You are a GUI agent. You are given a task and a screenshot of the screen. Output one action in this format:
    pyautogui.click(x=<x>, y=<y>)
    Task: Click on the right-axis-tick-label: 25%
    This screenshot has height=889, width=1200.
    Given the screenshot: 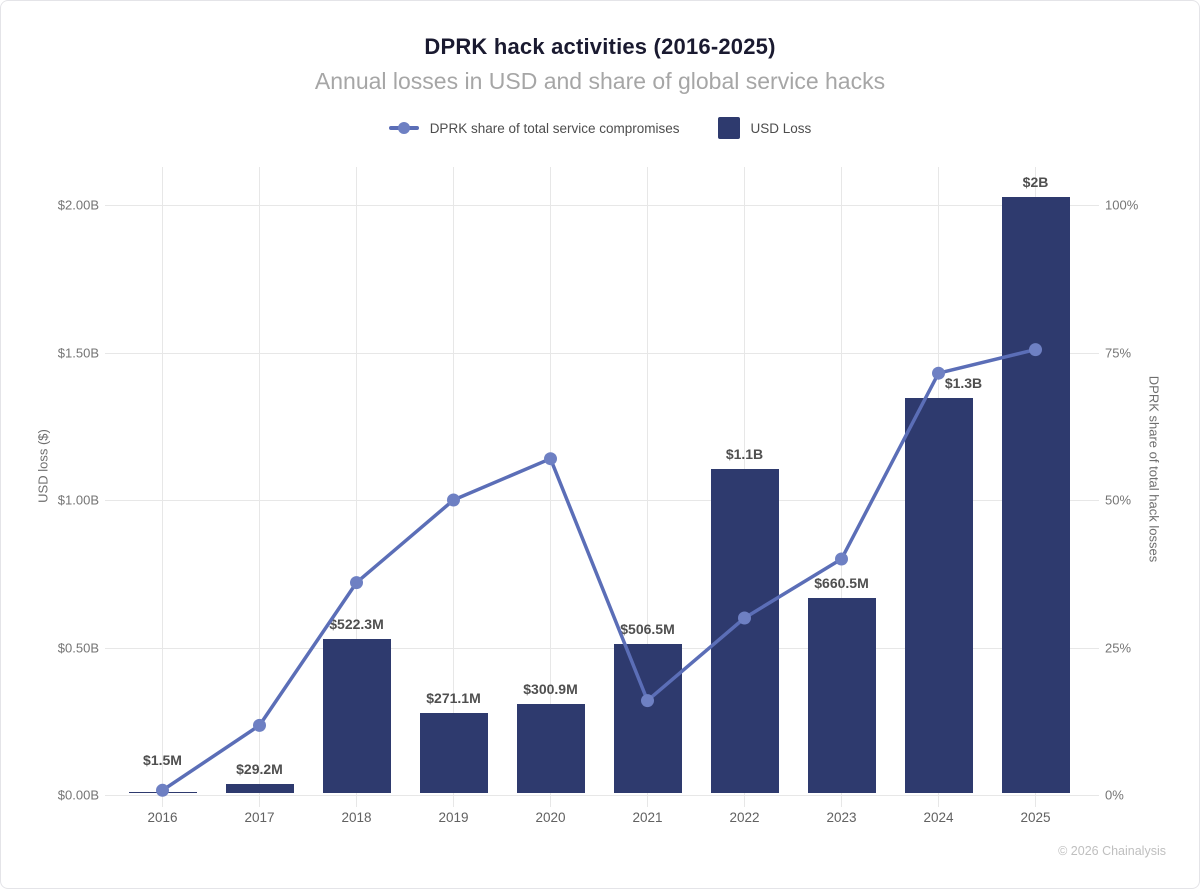 What is the action you would take?
    pyautogui.click(x=1118, y=647)
    